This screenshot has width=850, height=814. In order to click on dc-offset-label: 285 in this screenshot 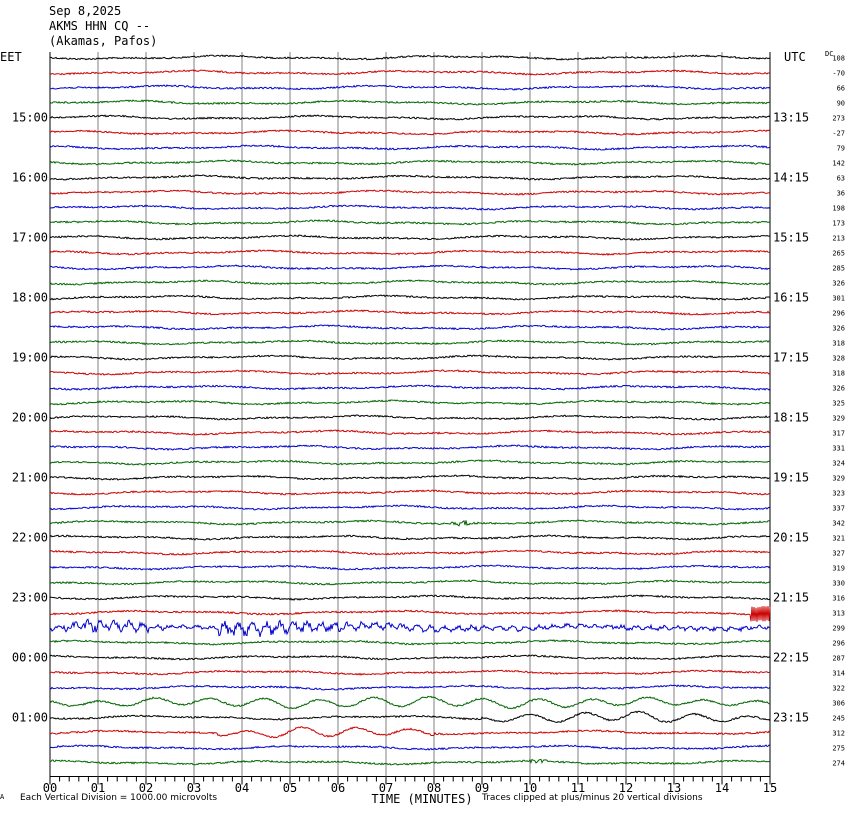, I will do `click(838, 269)`.